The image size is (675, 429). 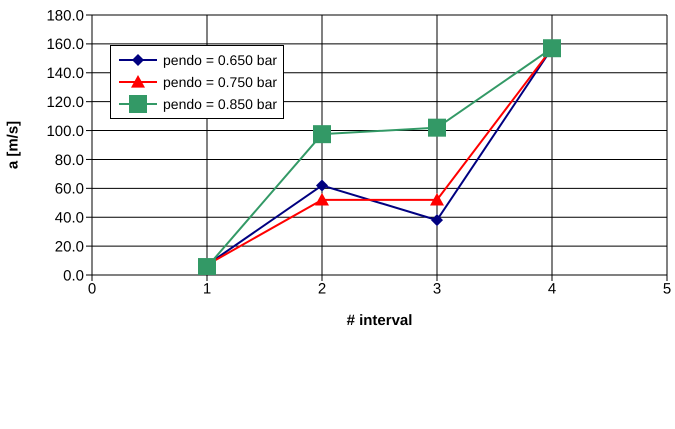 What do you see at coordinates (13, 145) in the screenshot?
I see `y-axis-title: a [m/s]` at bounding box center [13, 145].